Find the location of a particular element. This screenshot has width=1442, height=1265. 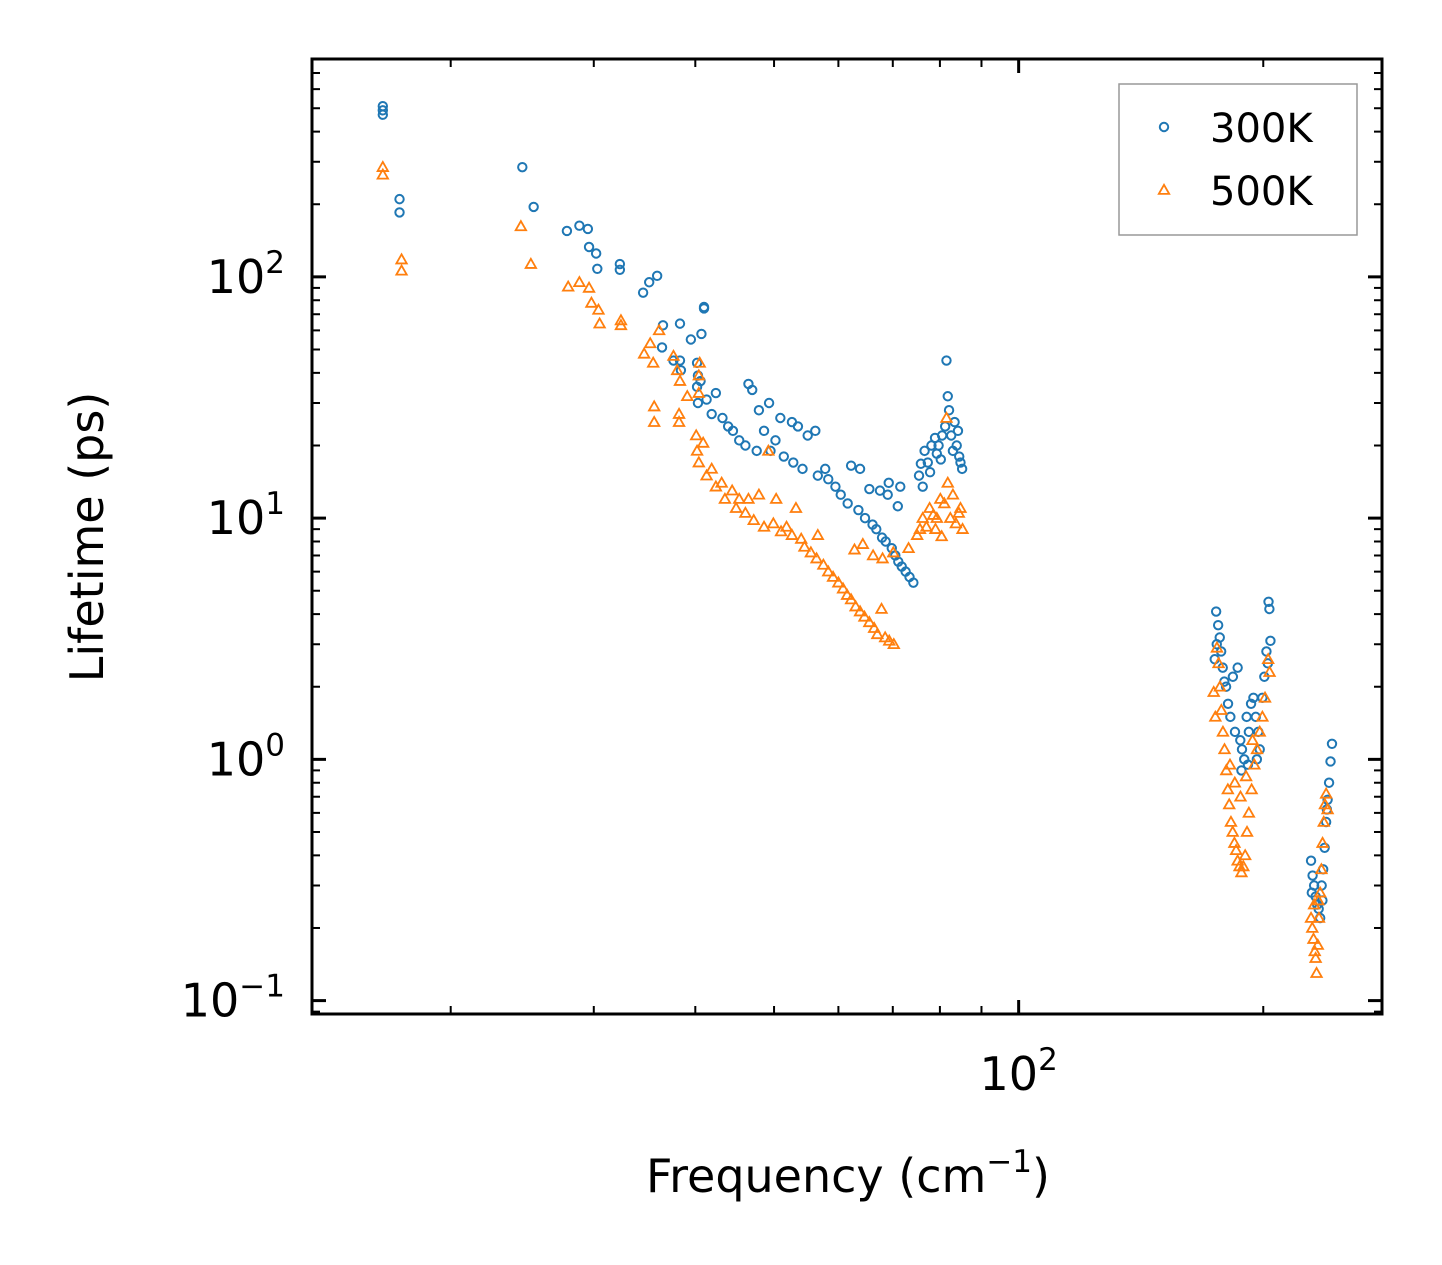

y-tick-label: 10⁰ is located at coordinates (246, 756).